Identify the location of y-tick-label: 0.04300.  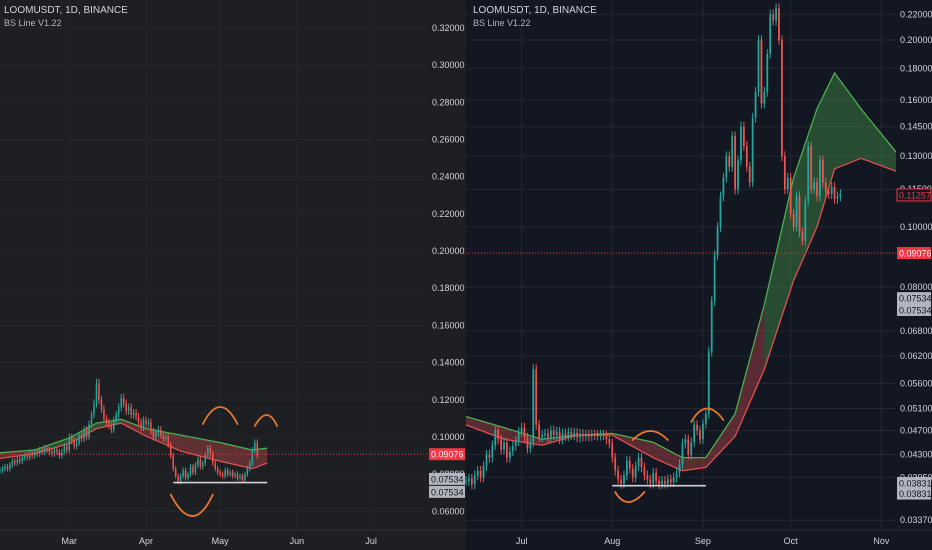
(916, 455).